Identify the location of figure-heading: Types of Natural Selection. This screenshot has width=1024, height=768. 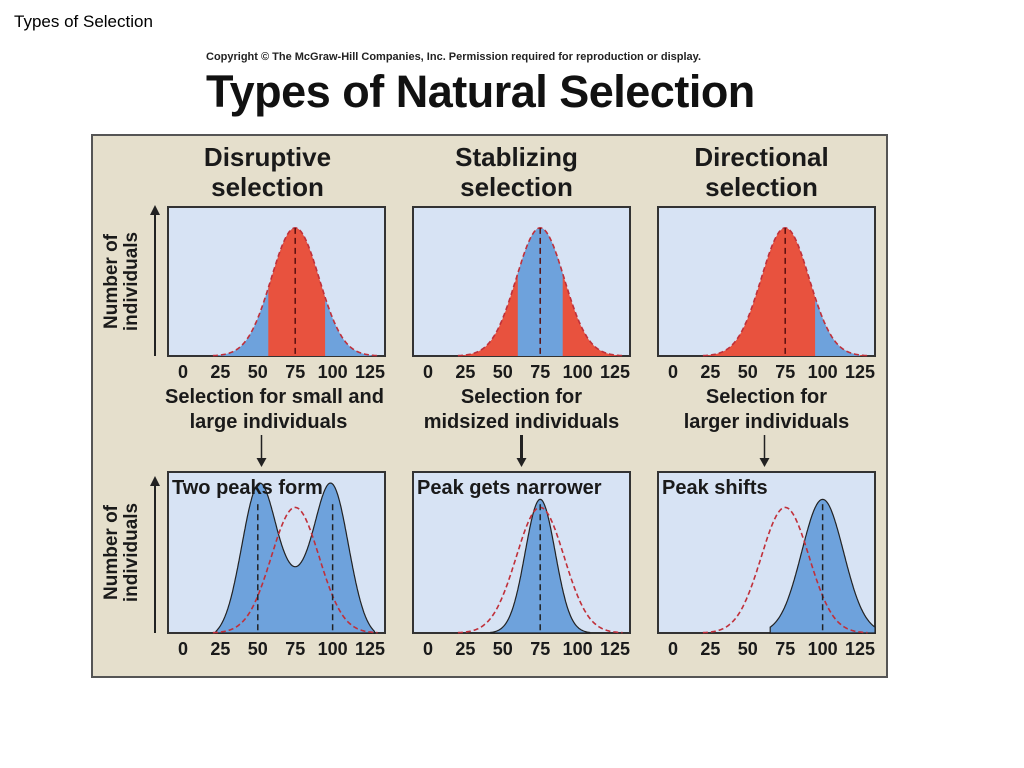
(480, 91).